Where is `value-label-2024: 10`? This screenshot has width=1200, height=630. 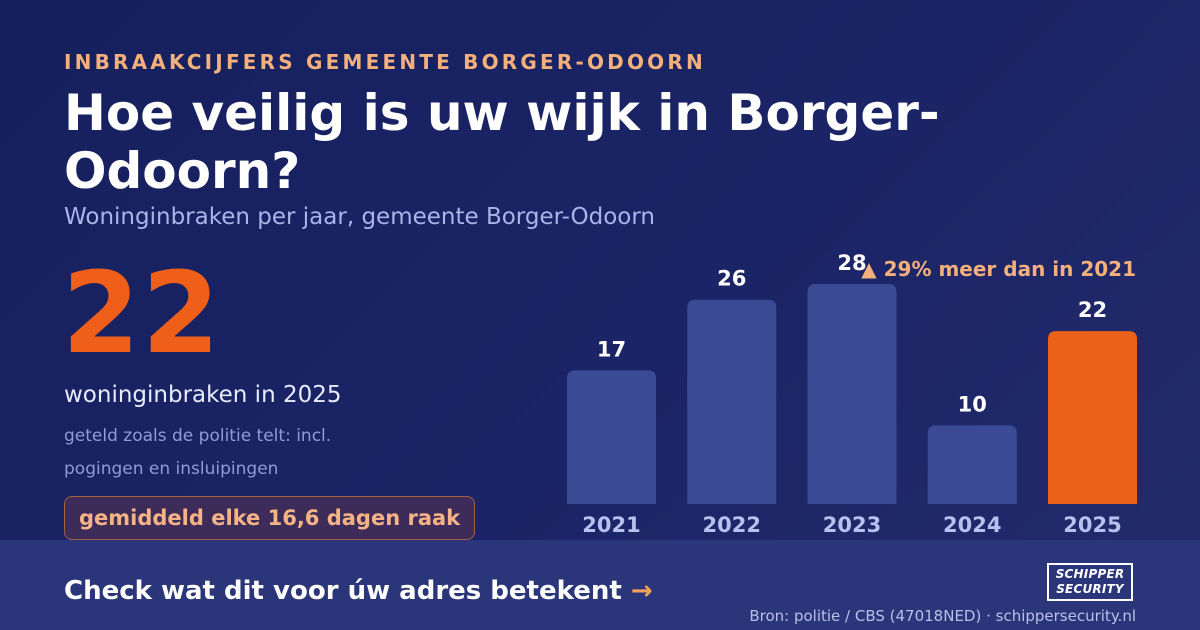 value-label-2024: 10 is located at coordinates (972, 404).